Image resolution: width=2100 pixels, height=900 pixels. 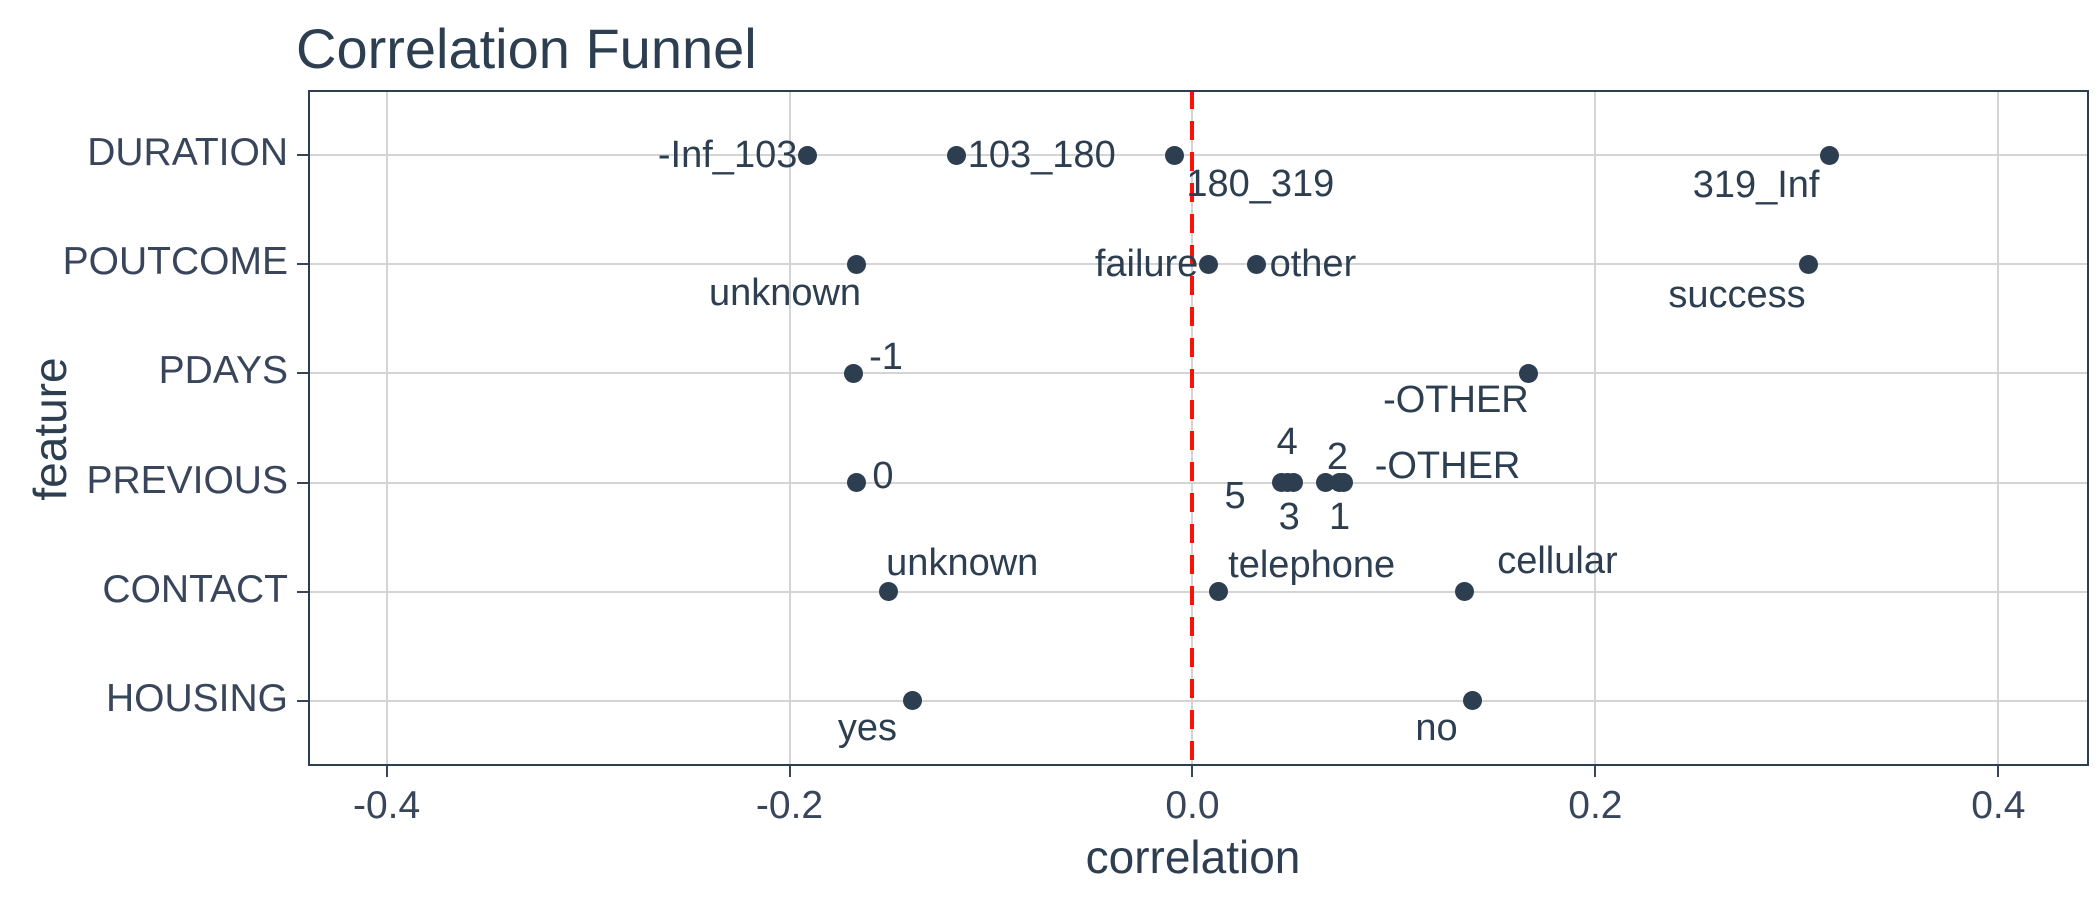 What do you see at coordinates (1557, 560) in the screenshot?
I see `data-point-label: cellular` at bounding box center [1557, 560].